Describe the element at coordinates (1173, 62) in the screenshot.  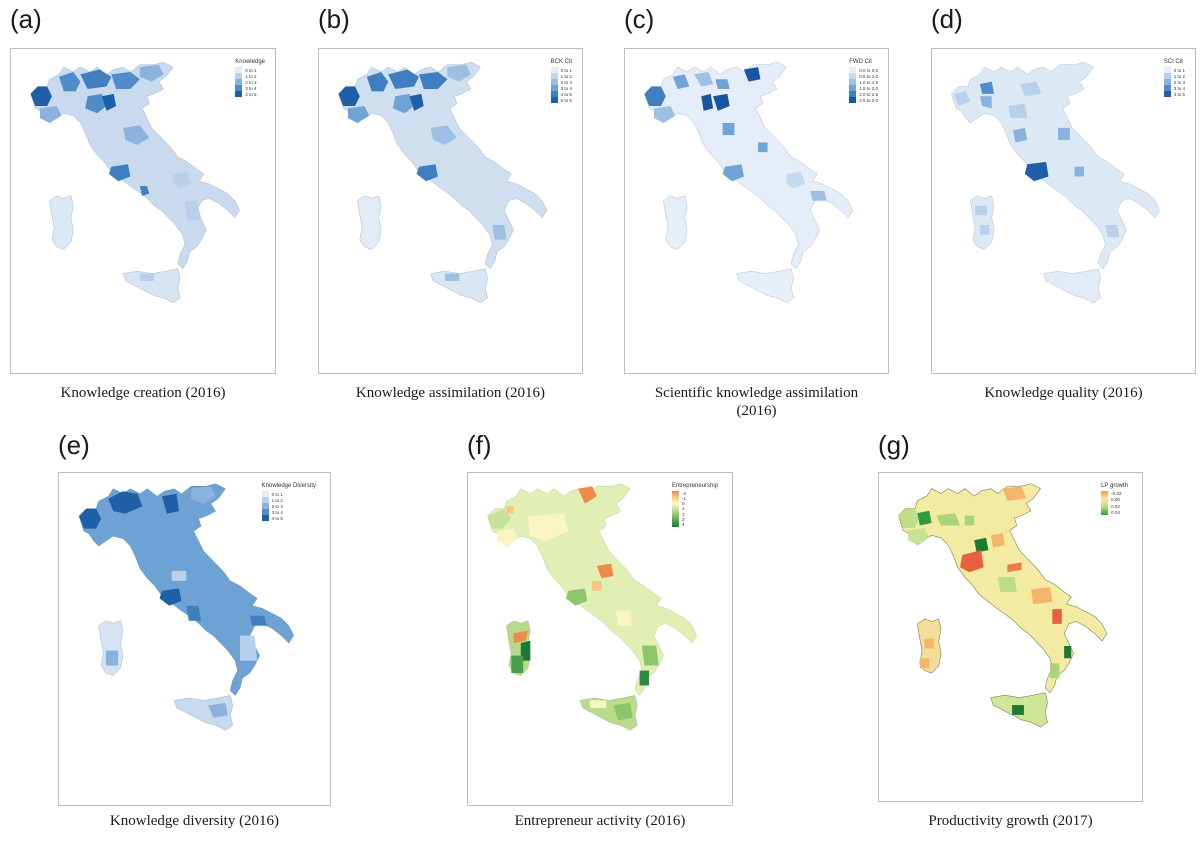
I see `legend-title: SCI Cit` at that location.